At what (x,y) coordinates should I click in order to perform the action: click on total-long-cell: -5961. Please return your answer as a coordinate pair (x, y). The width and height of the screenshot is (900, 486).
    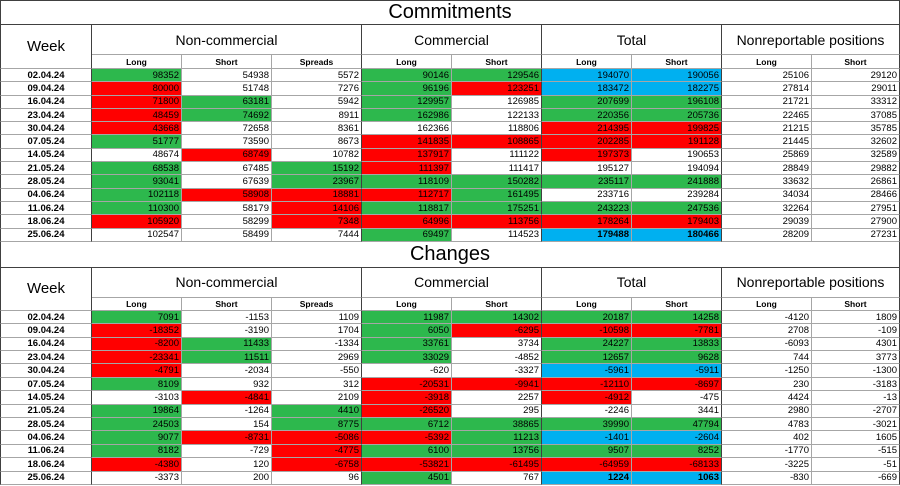
    Looking at the image, I should click on (587, 371).